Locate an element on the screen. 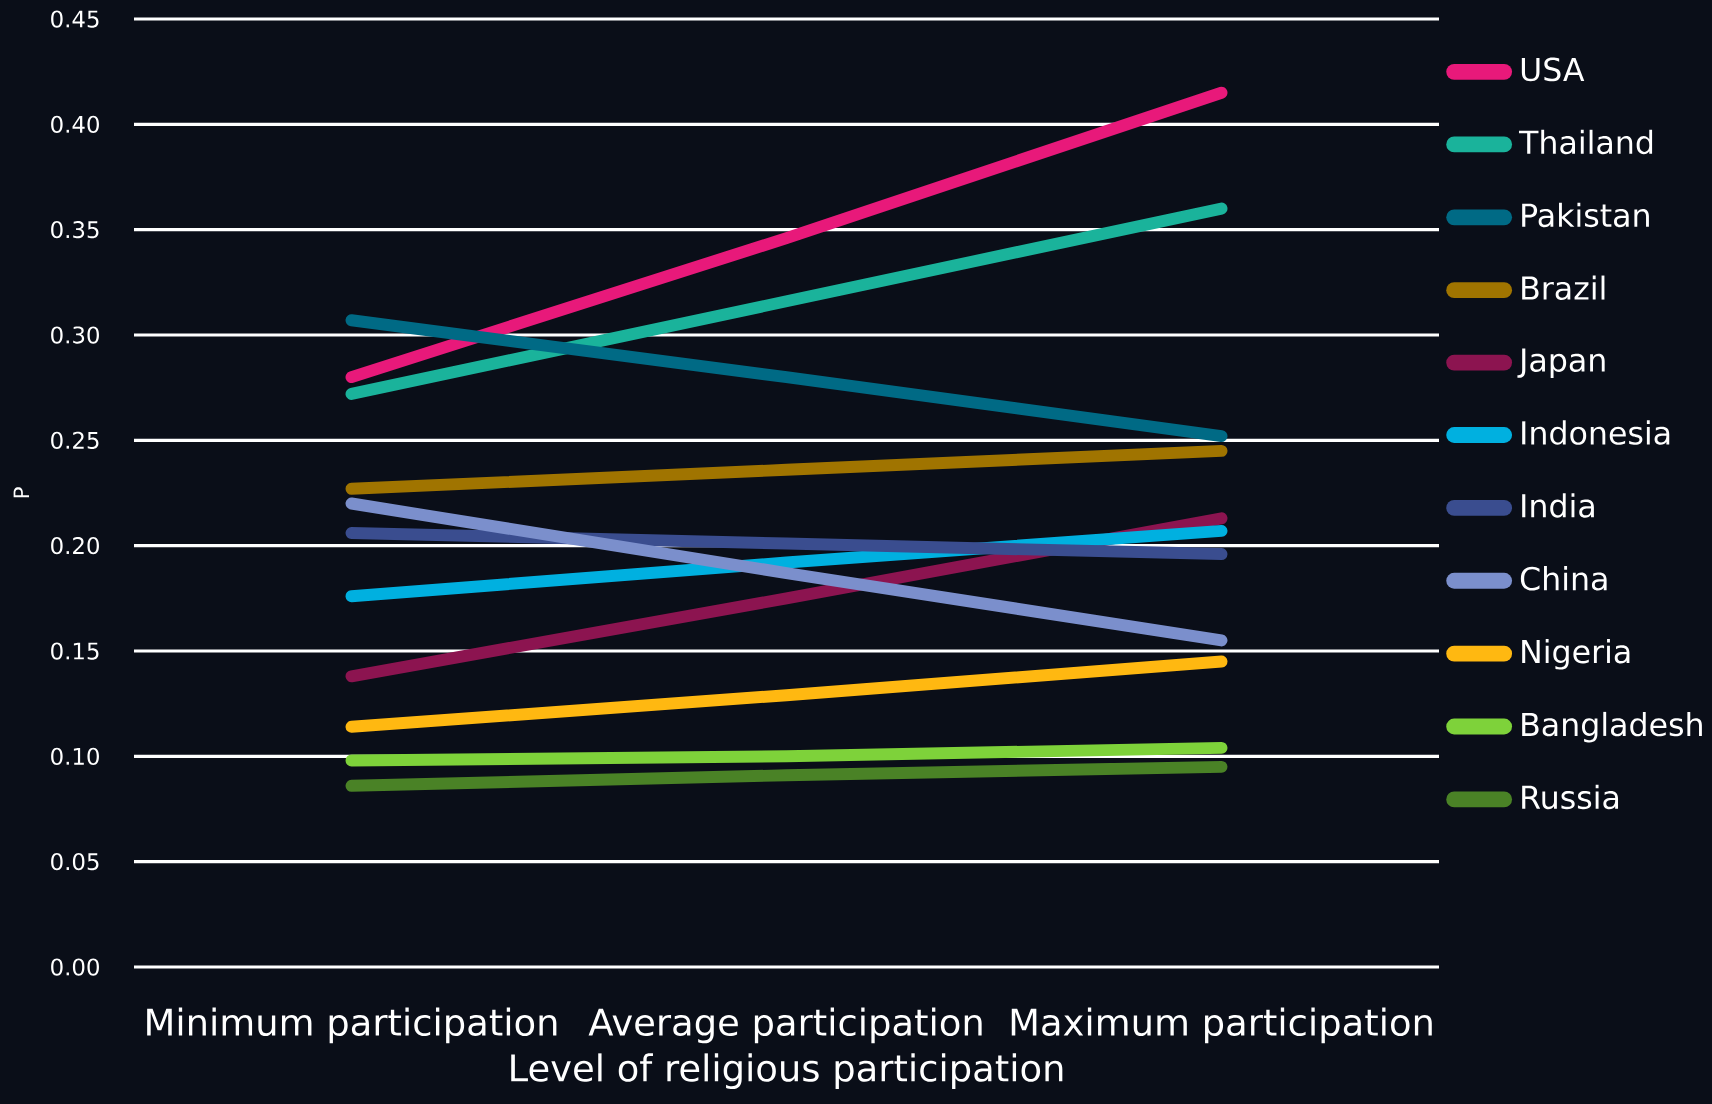 This screenshot has width=1712, height=1104. legend-label: Brazil is located at coordinates (1563, 288).